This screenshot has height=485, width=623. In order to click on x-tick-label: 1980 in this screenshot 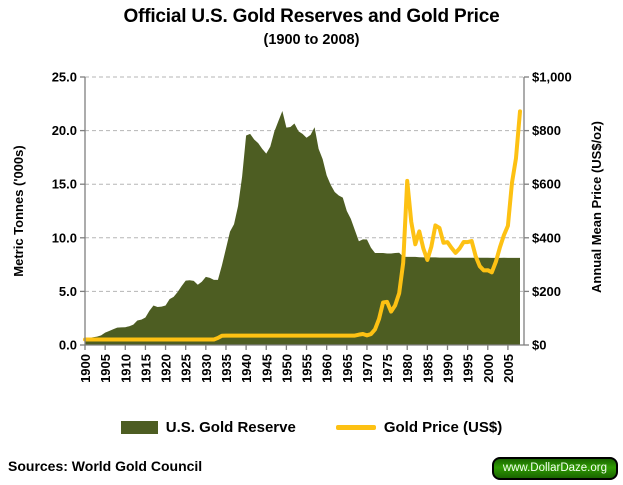, I will do `click(407, 368)`.